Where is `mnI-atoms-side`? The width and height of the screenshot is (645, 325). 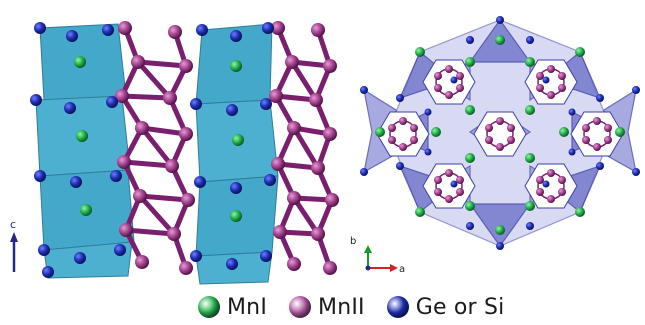 mnI-atoms-side is located at coordinates (159, 139).